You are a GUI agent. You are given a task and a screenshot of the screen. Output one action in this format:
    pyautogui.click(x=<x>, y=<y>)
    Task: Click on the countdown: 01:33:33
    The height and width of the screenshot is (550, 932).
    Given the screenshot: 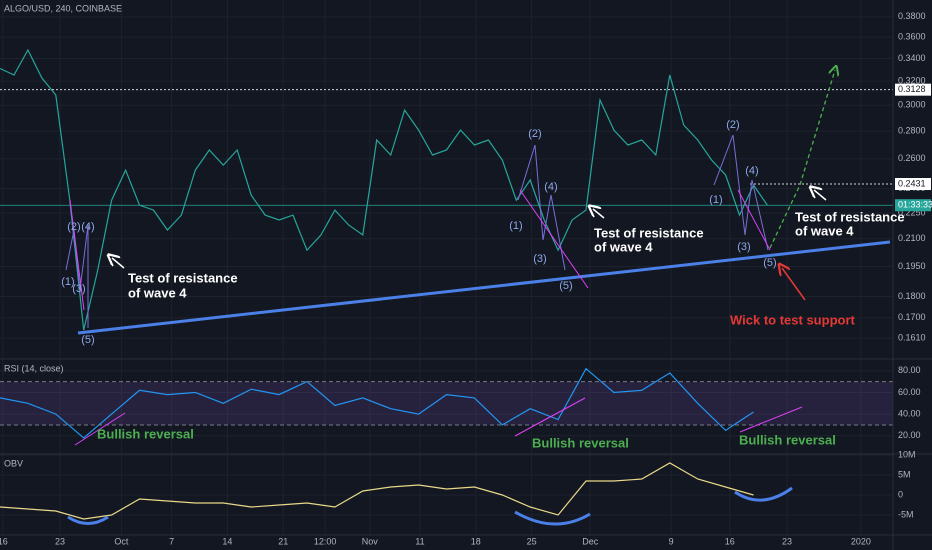 What is the action you would take?
    pyautogui.click(x=915, y=205)
    